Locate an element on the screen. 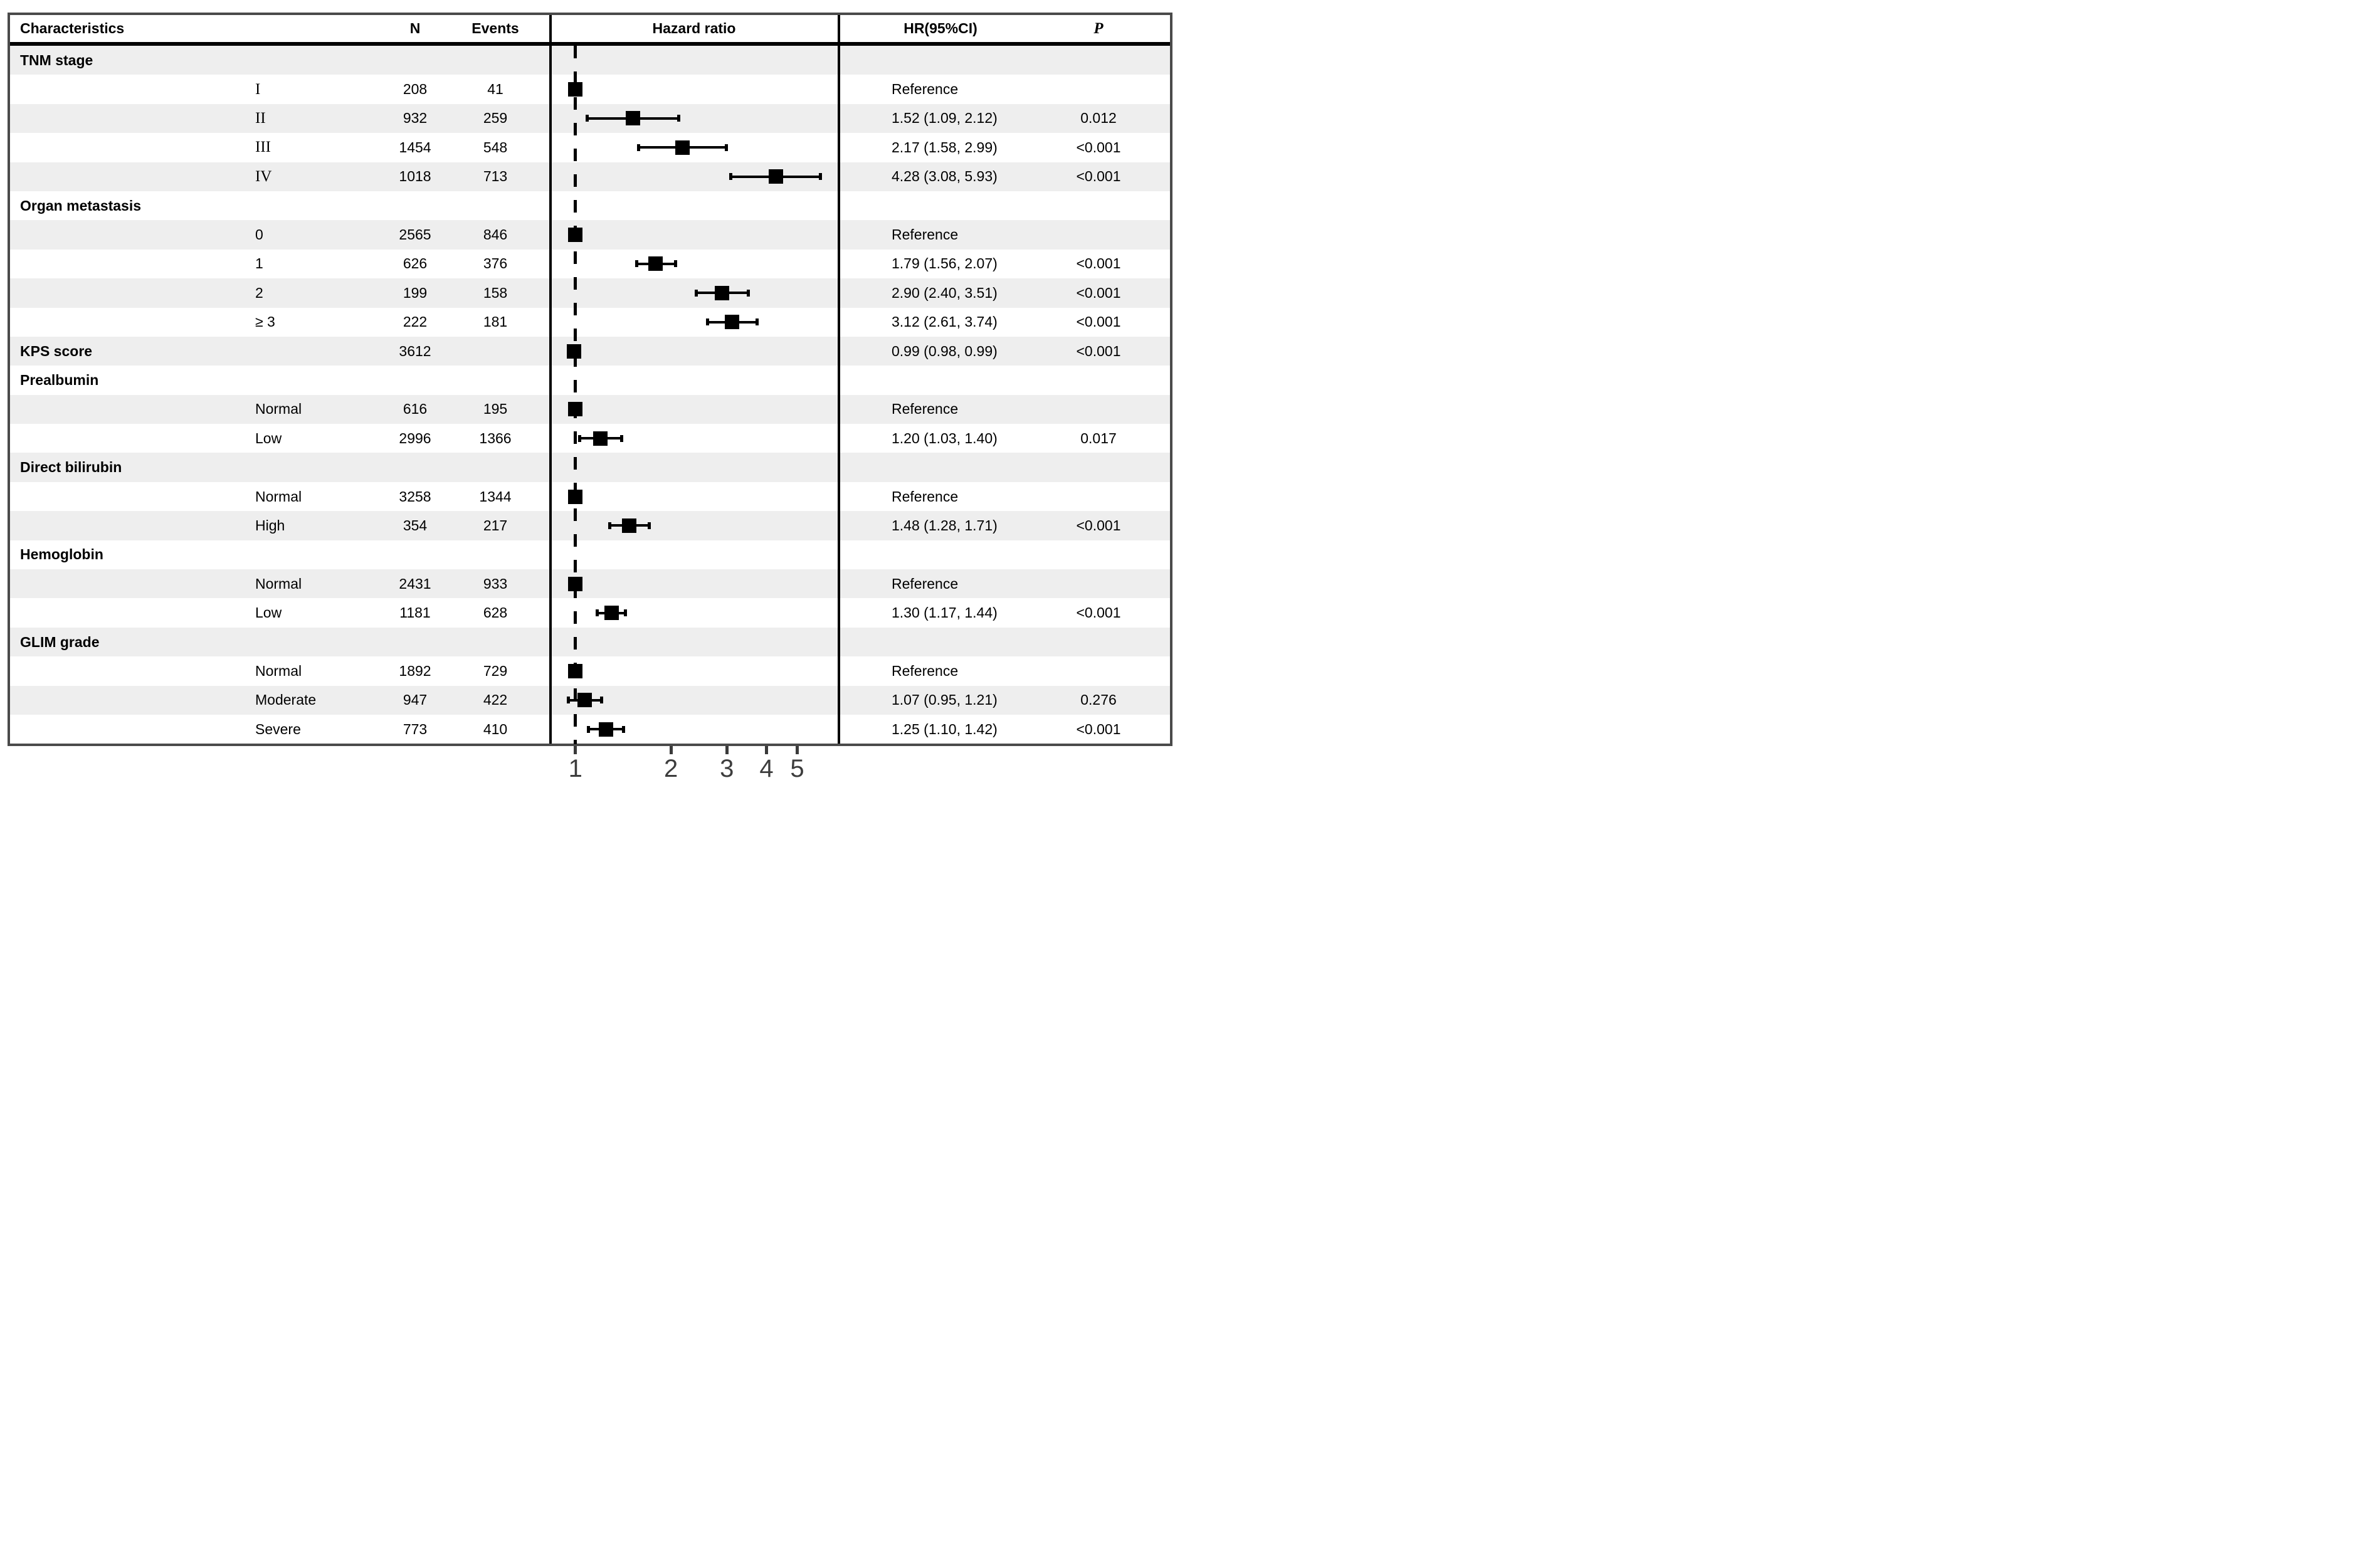 This screenshot has width=2360, height=1568. cell-n: 2996 is located at coordinates (415, 437).